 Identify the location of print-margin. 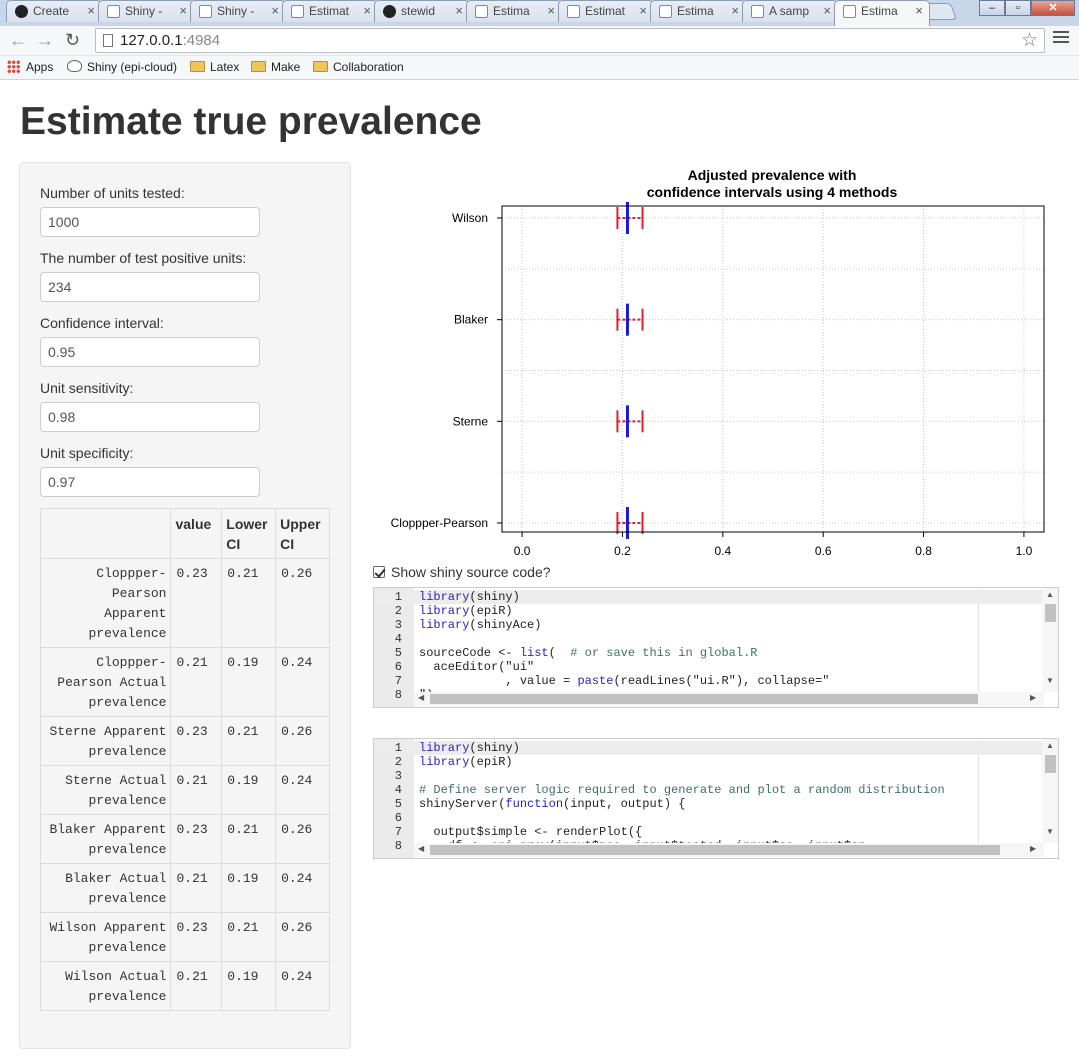
(978, 798).